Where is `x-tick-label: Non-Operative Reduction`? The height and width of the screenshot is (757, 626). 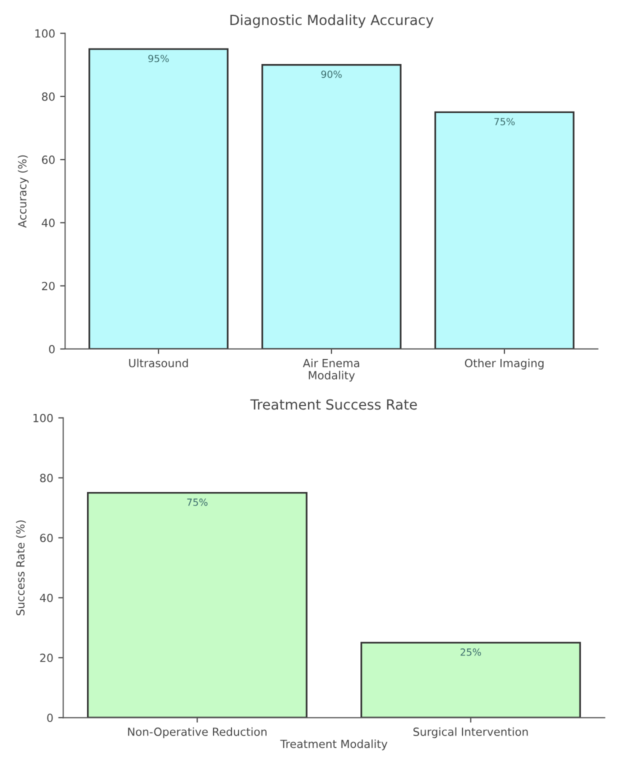
x-tick-label: Non-Operative Reduction is located at coordinates (197, 732).